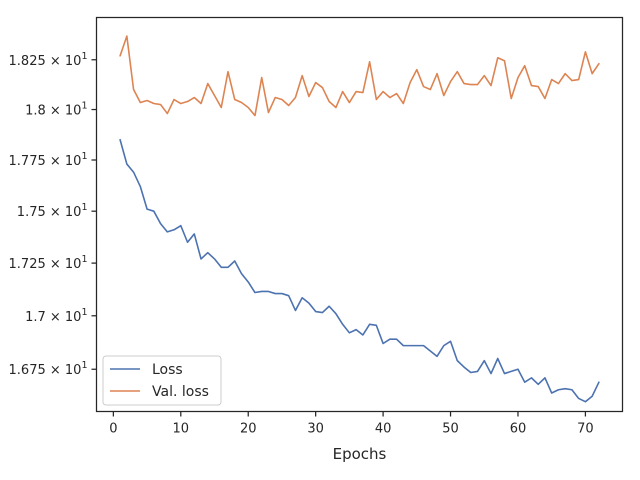  Describe the element at coordinates (180, 392) in the screenshot. I see `legend-label-val-loss: Val. loss` at that location.